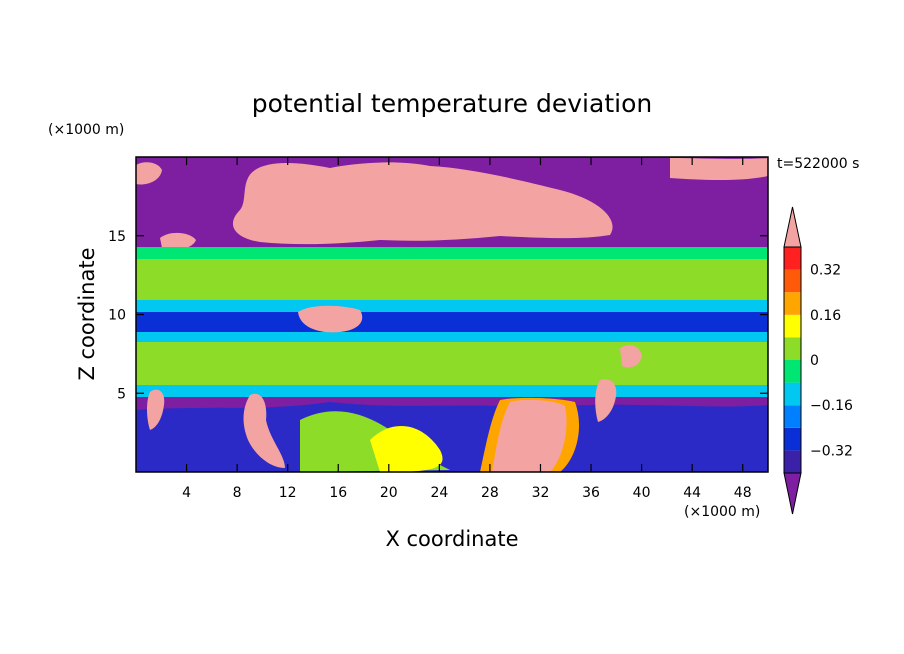 The width and height of the screenshot is (904, 654). I want to click on colorbar-tick-label: 0.16, so click(825, 316).